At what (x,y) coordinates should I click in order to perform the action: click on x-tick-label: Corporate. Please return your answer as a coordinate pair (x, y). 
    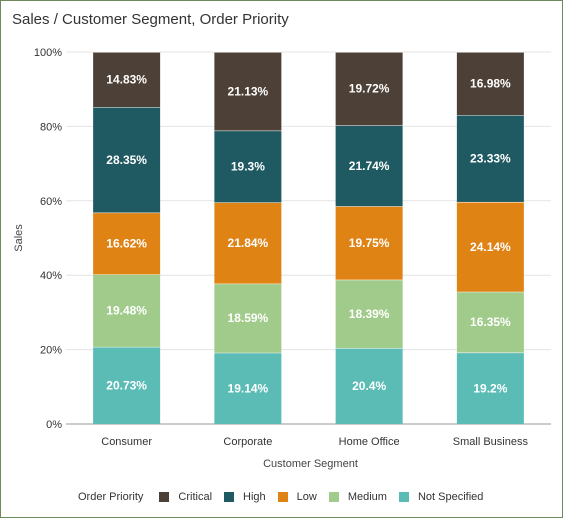
    Looking at the image, I should click on (247, 442).